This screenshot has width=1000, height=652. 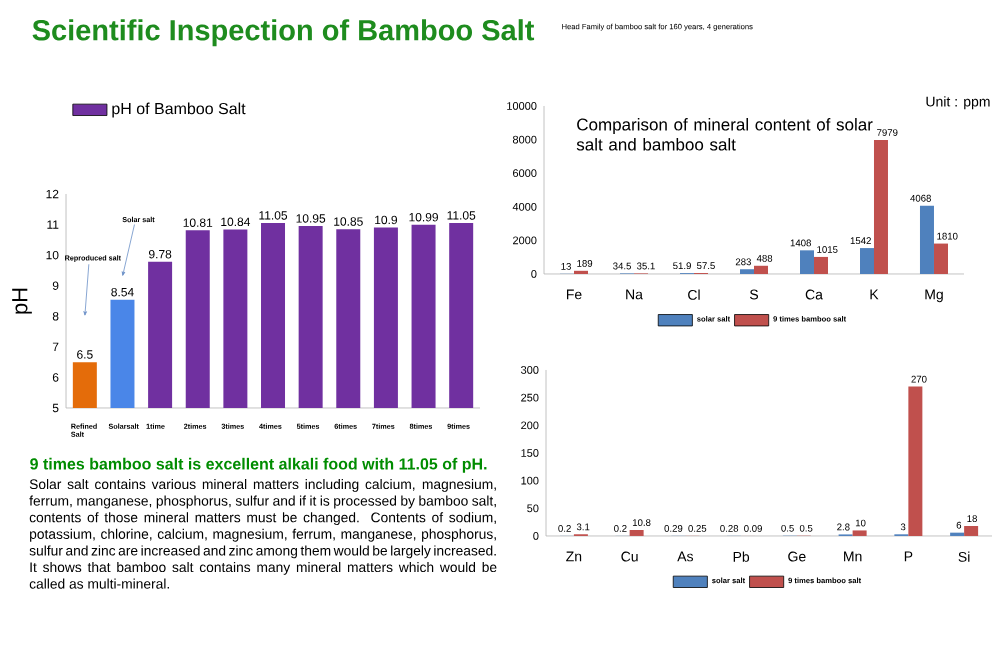 I want to click on text: 9 times bamboo salt is excellent alkali food with 11.05 of pH., so click(x=258, y=465).